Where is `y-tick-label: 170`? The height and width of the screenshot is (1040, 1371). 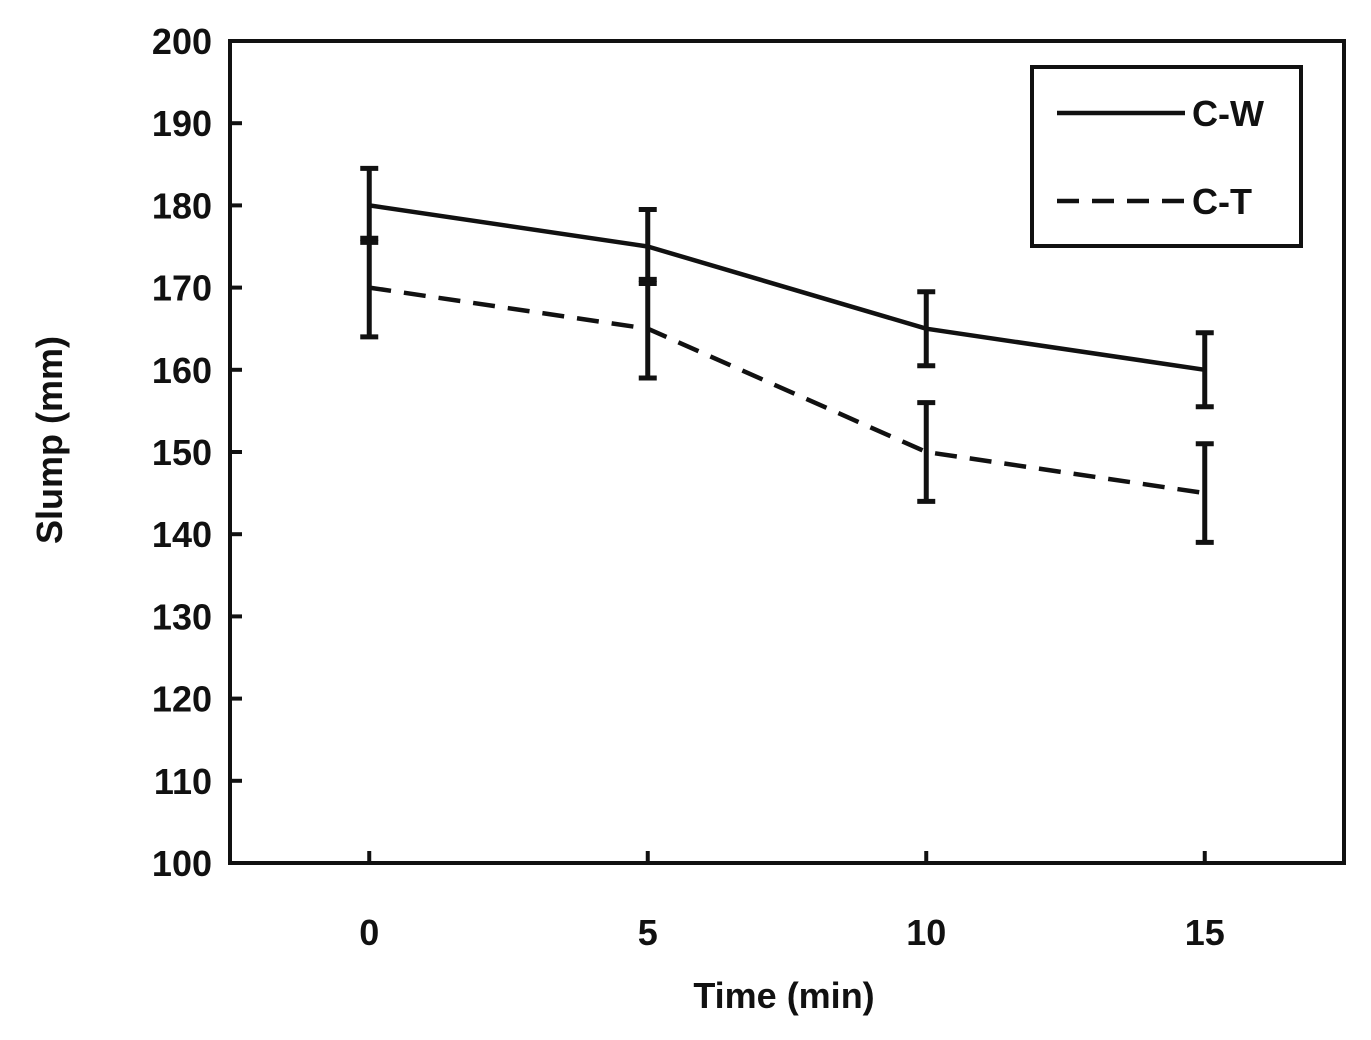 y-tick-label: 170 is located at coordinates (182, 288).